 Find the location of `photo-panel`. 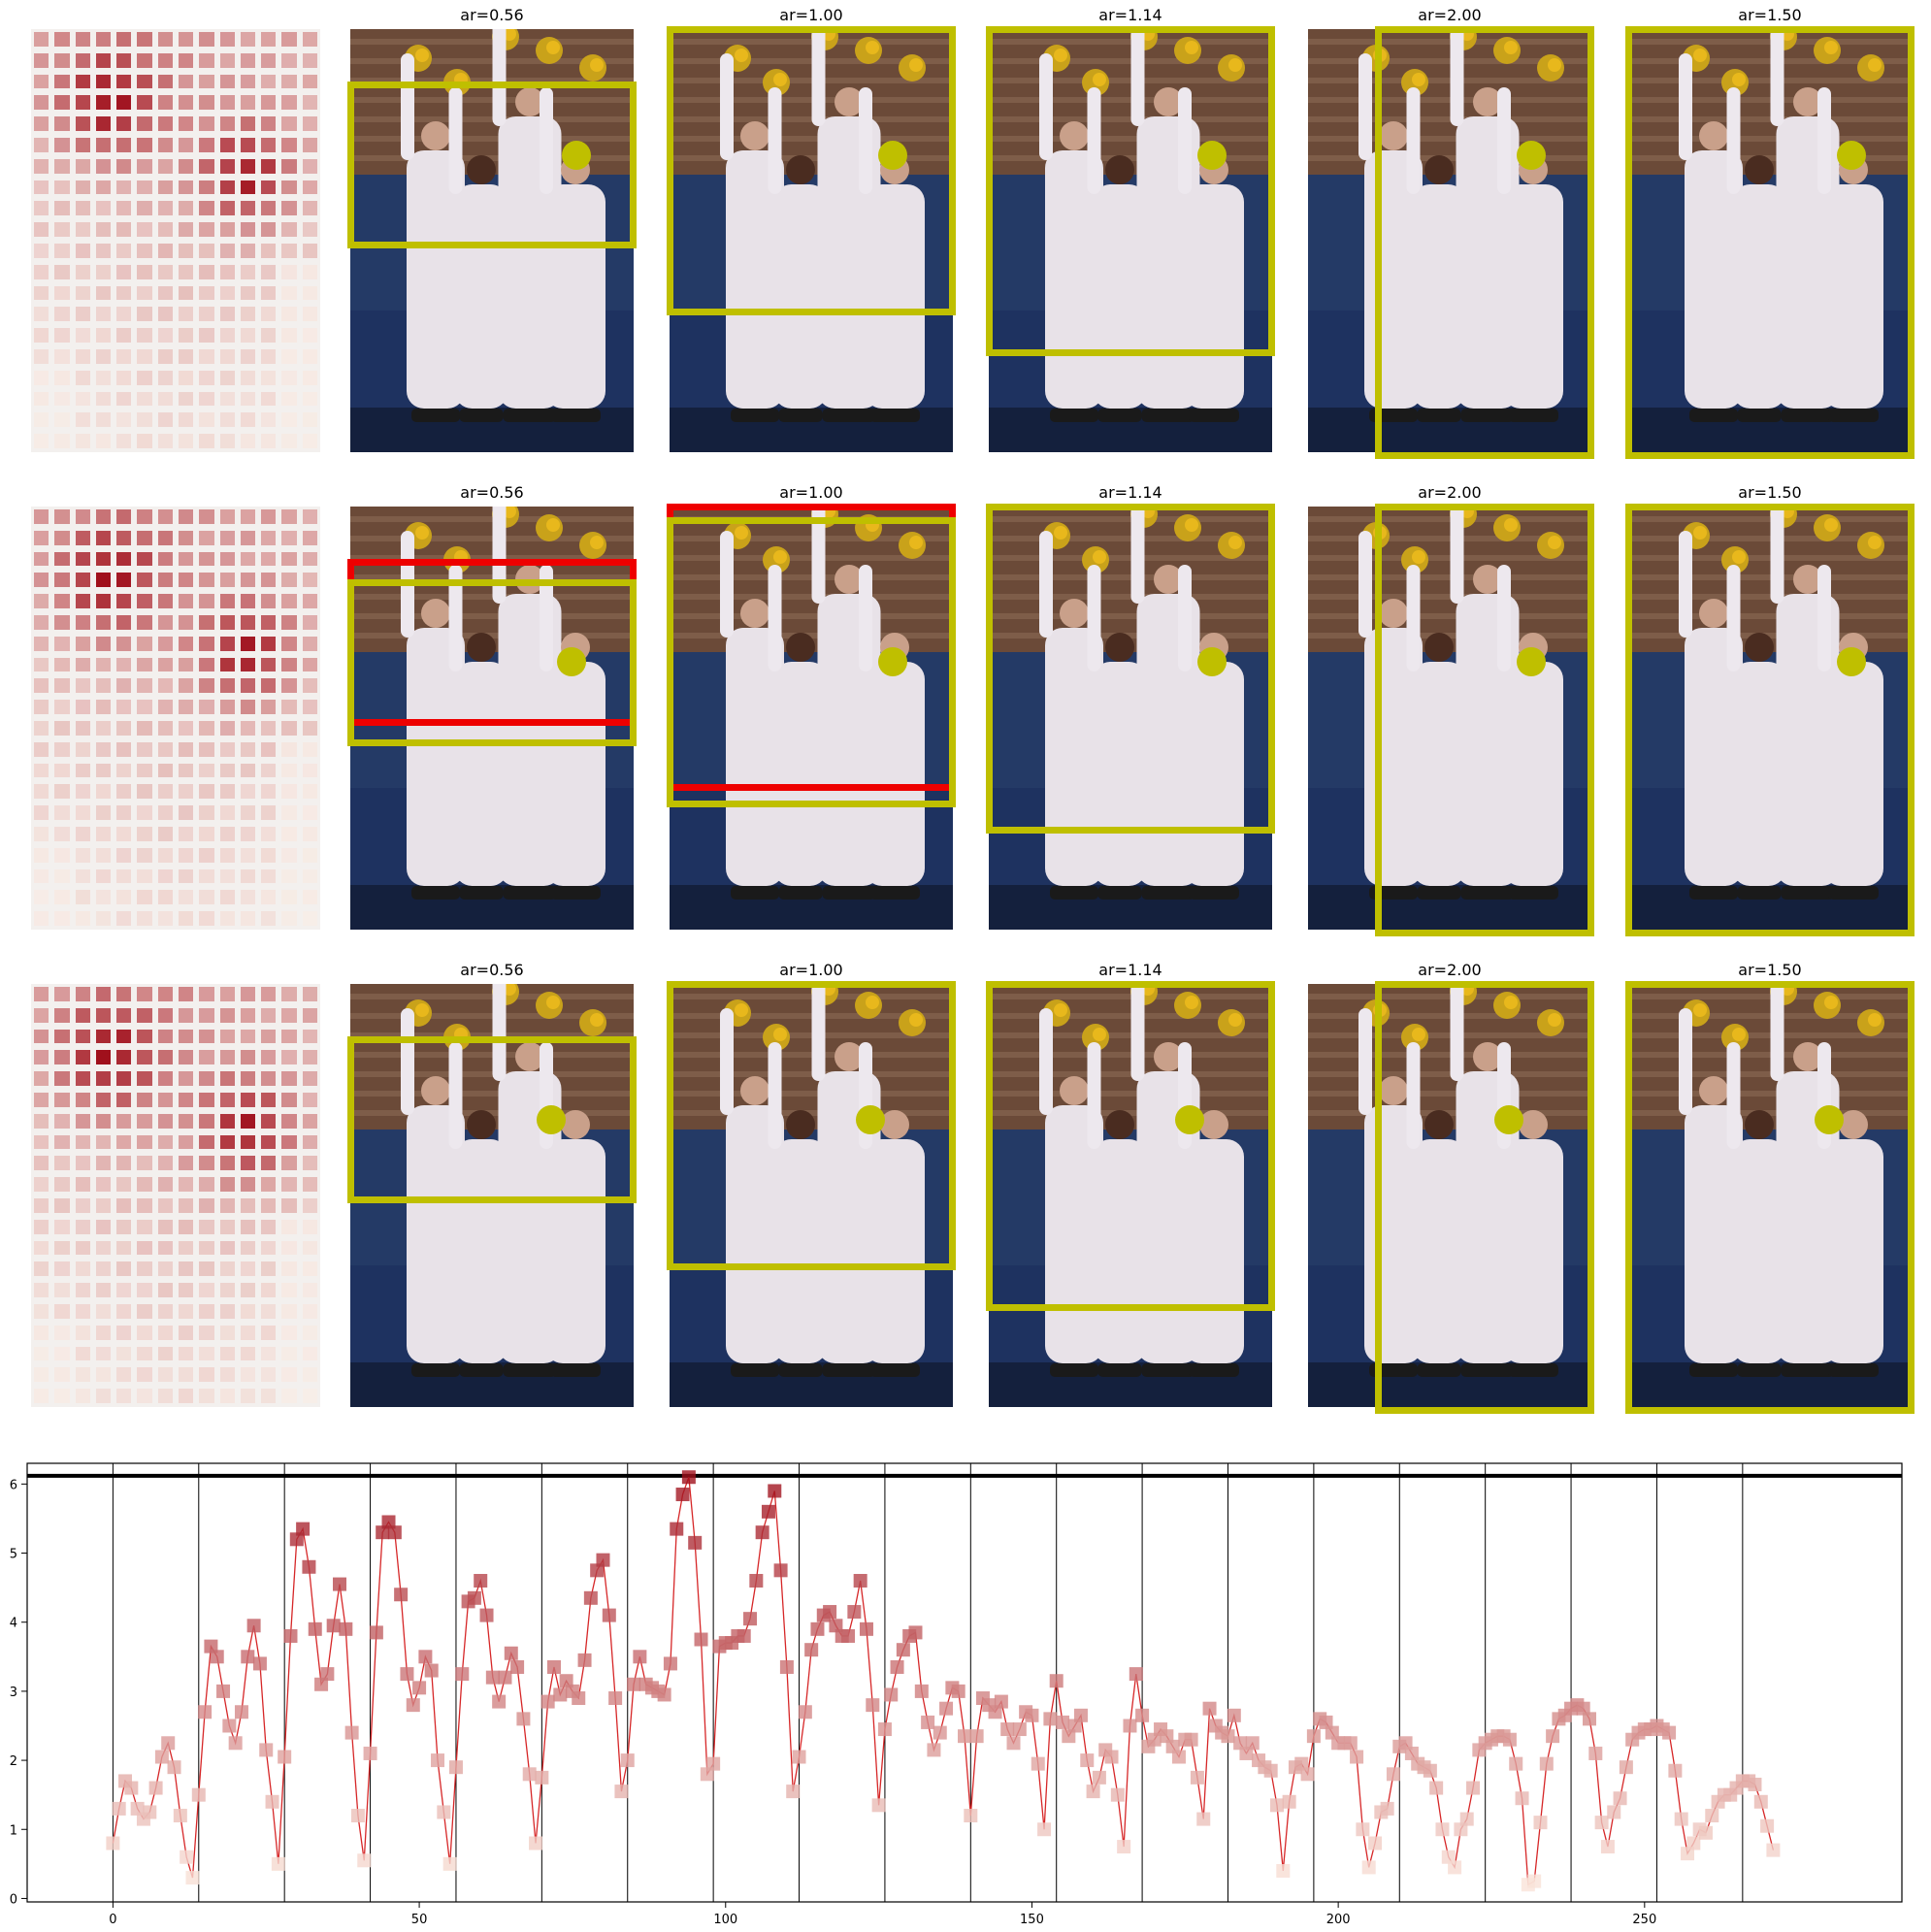

photo-panel is located at coordinates (811, 1195).